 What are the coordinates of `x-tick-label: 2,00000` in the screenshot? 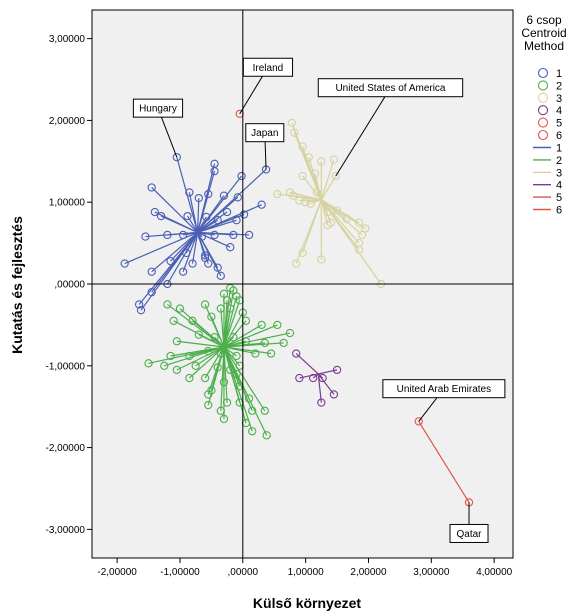 It's located at (368, 572).